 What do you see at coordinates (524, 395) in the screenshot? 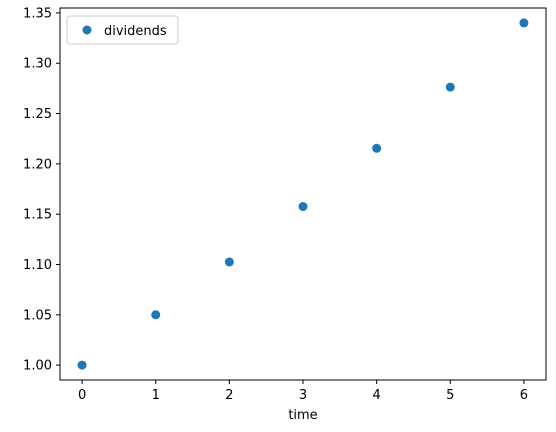
I see `x-tick-label: 6` at bounding box center [524, 395].